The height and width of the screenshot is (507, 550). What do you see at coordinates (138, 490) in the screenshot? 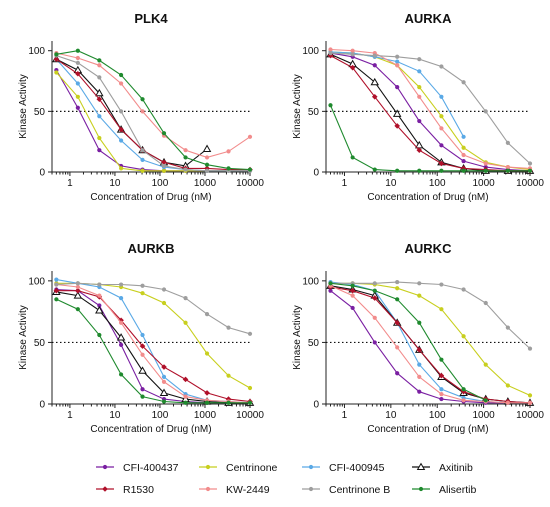
I see `legend-label: R1530` at bounding box center [138, 490].